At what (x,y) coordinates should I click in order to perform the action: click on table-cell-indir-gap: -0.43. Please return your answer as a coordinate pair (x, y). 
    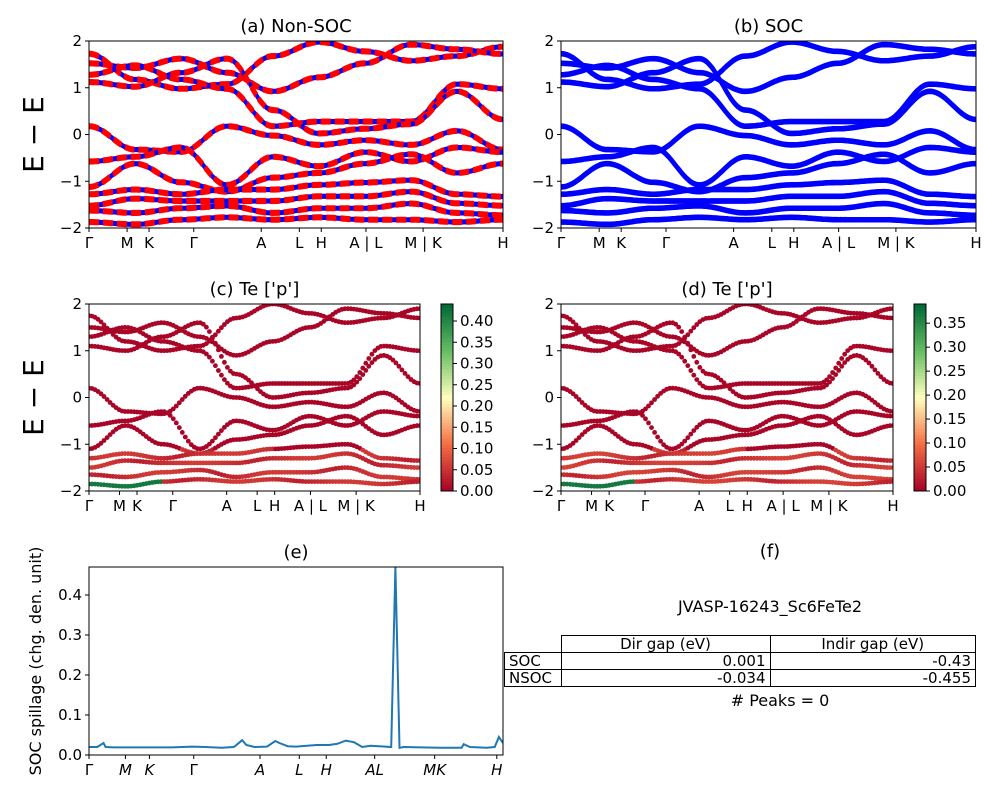
    Looking at the image, I should click on (872, 661).